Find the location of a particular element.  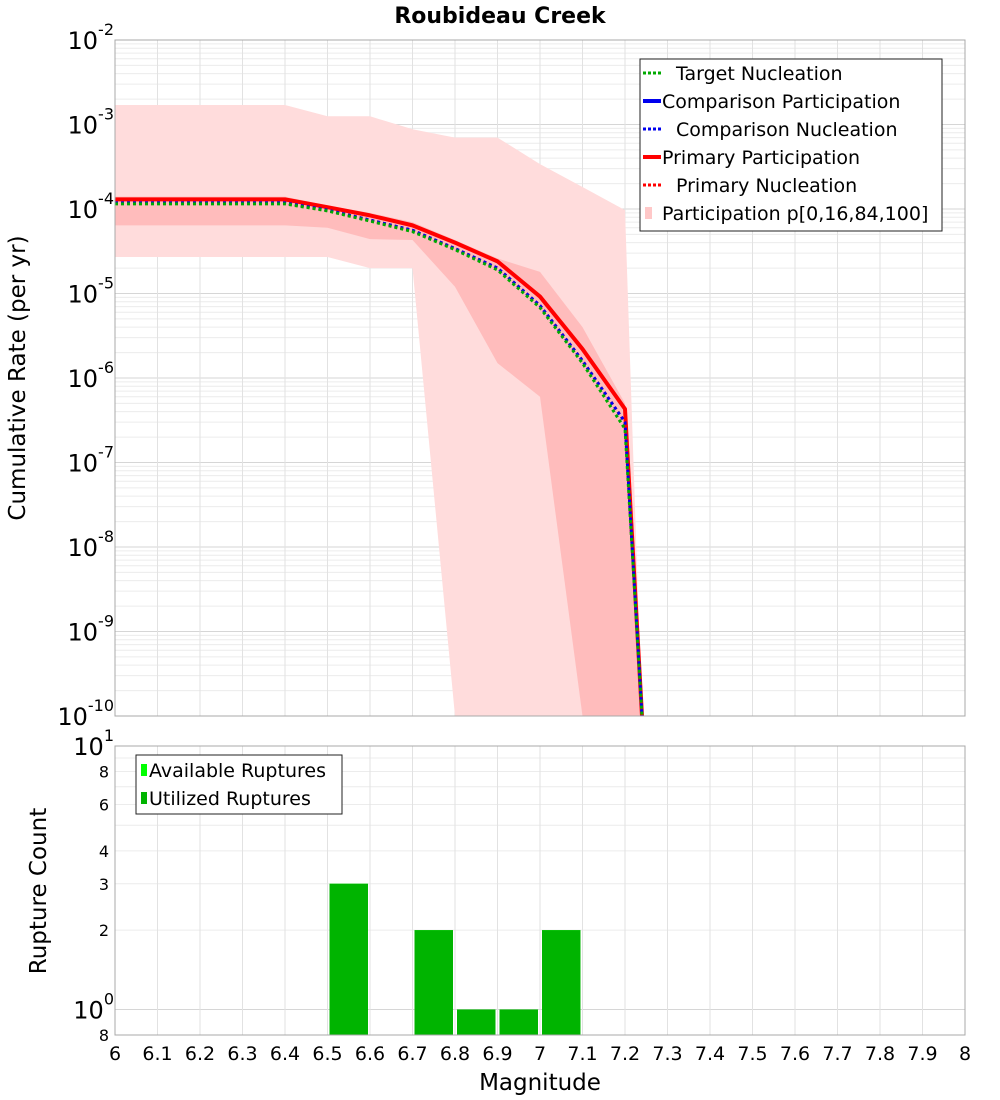

rupture-plot-legend: Available Ruptures Utilized Ruptures is located at coordinates (239, 784).